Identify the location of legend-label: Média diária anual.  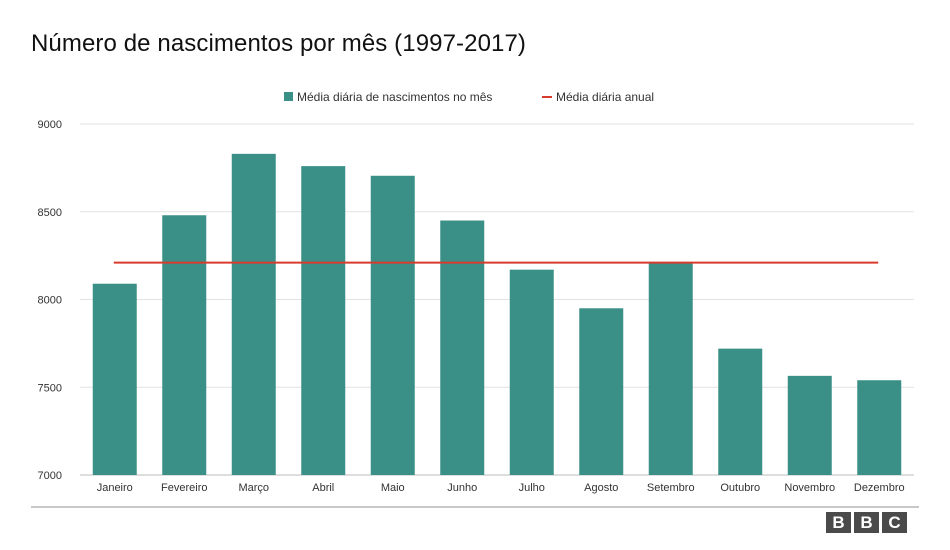
(605, 97).